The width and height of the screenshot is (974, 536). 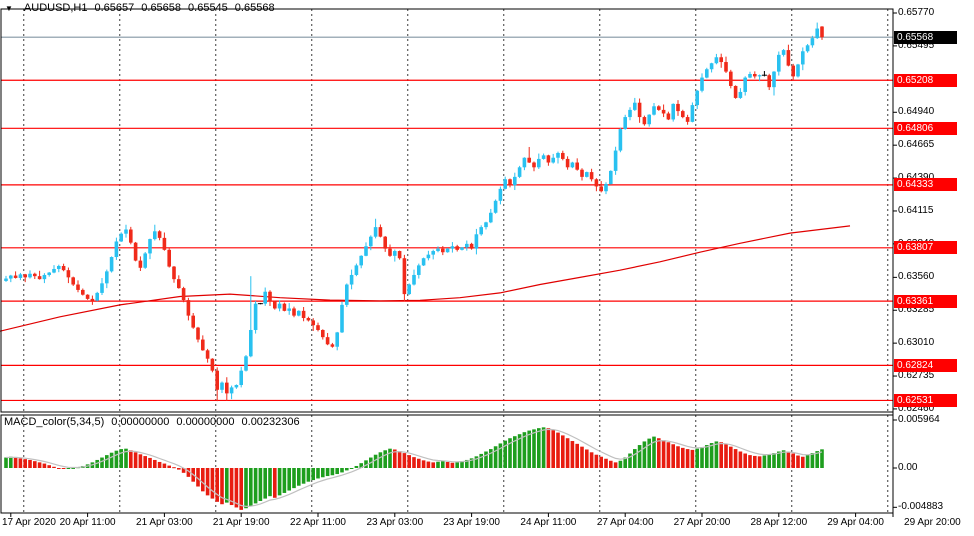 What do you see at coordinates (414, 468) in the screenshot?
I see `macd-signal-line` at bounding box center [414, 468].